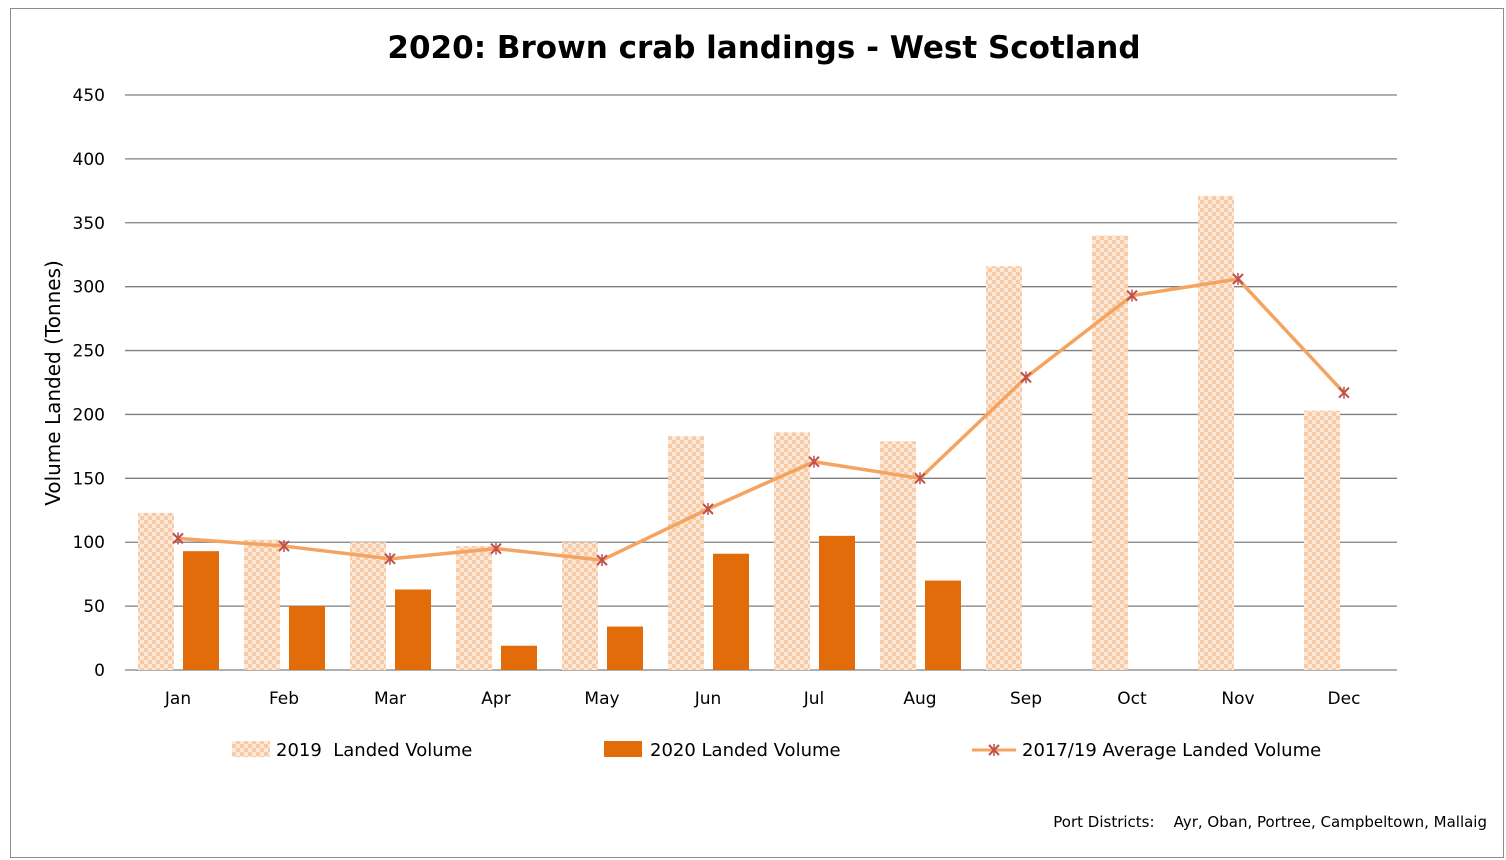 The height and width of the screenshot is (860, 1506). I want to click on bar-2019-feb, so click(262, 604).